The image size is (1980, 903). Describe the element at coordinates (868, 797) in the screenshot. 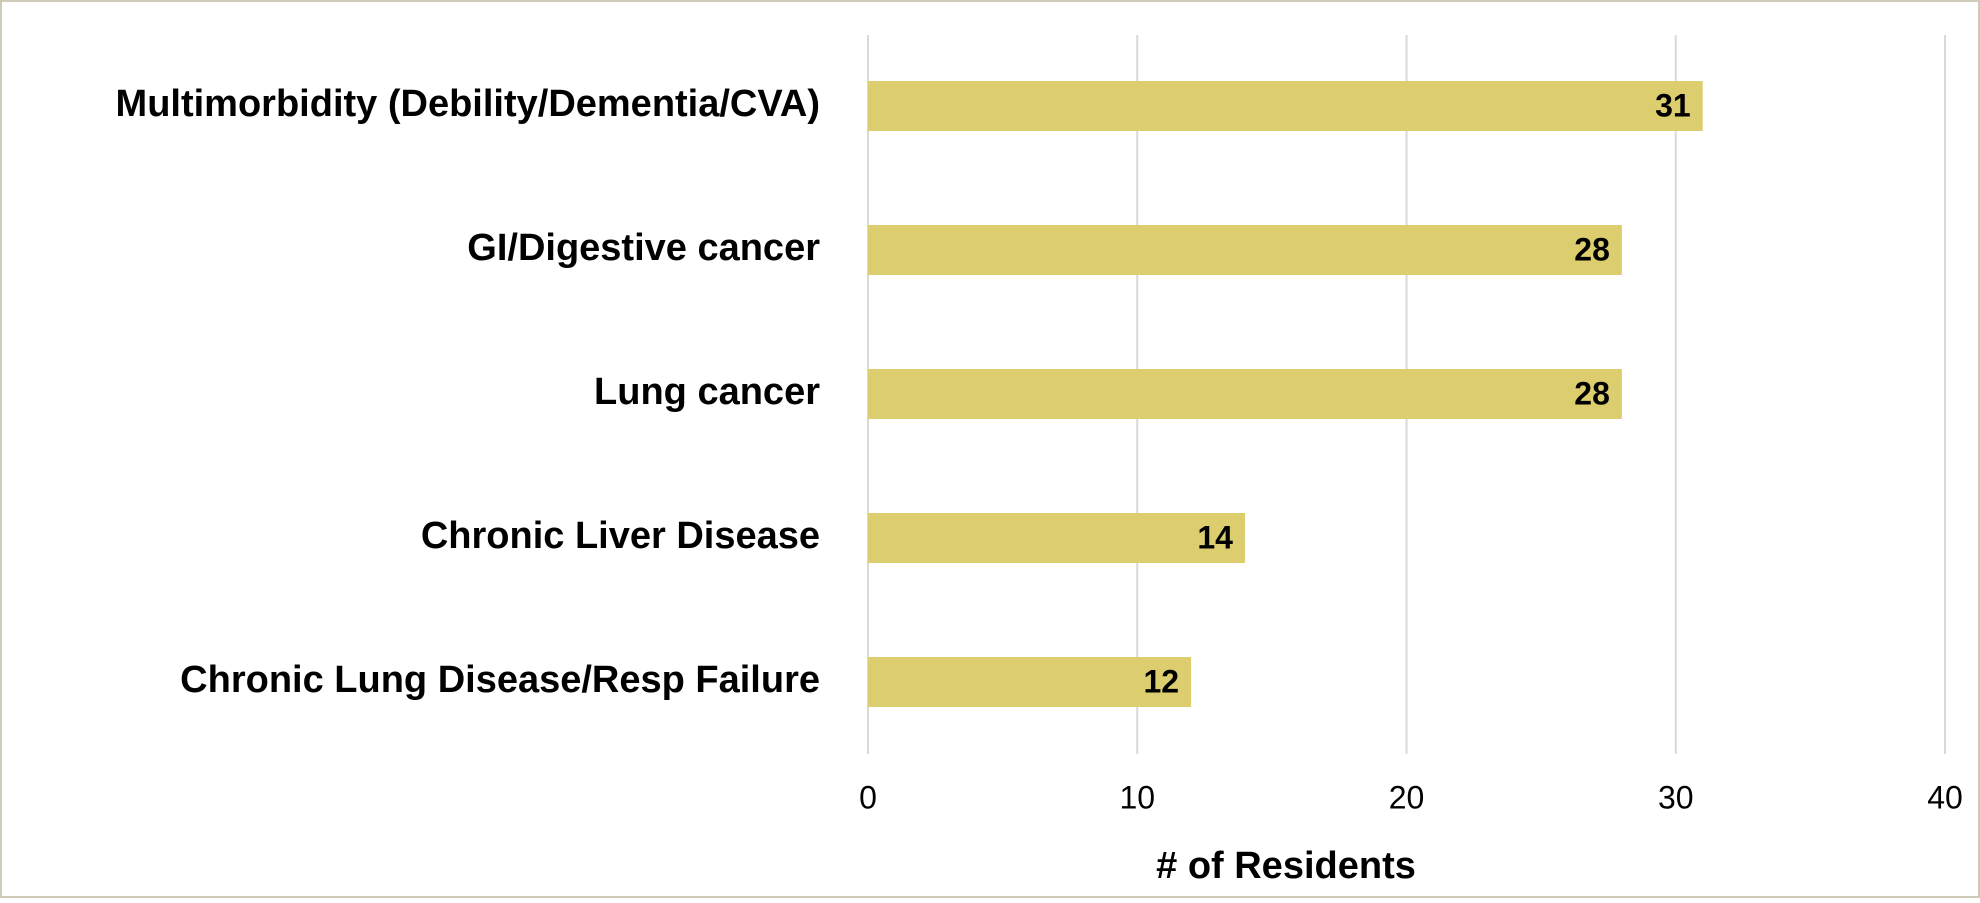

I see `x-tick-label: 0` at that location.